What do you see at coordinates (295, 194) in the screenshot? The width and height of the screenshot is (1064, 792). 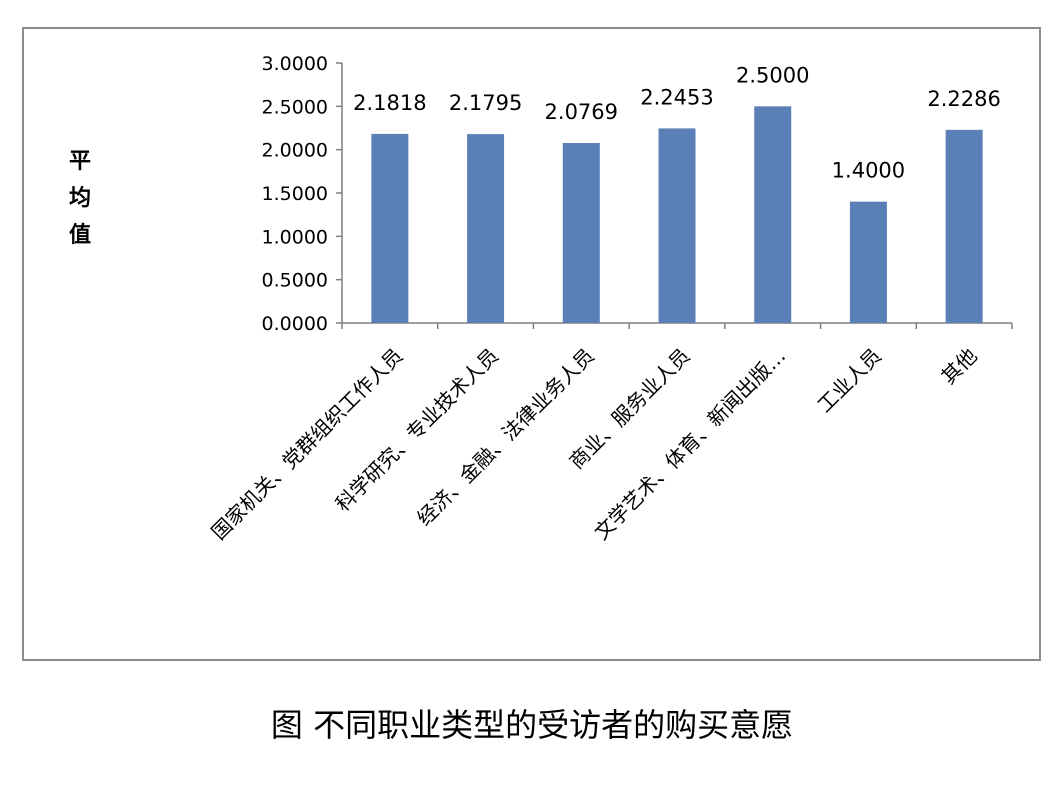 I see `y-tick-label: 1.5000` at bounding box center [295, 194].